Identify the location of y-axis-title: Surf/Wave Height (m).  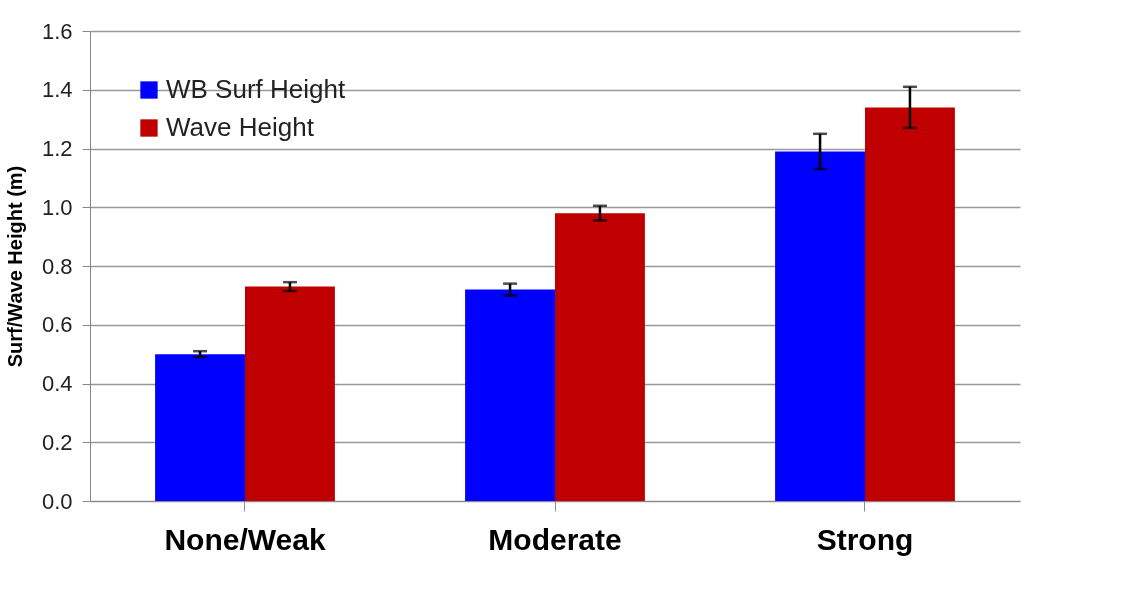
(14, 266).